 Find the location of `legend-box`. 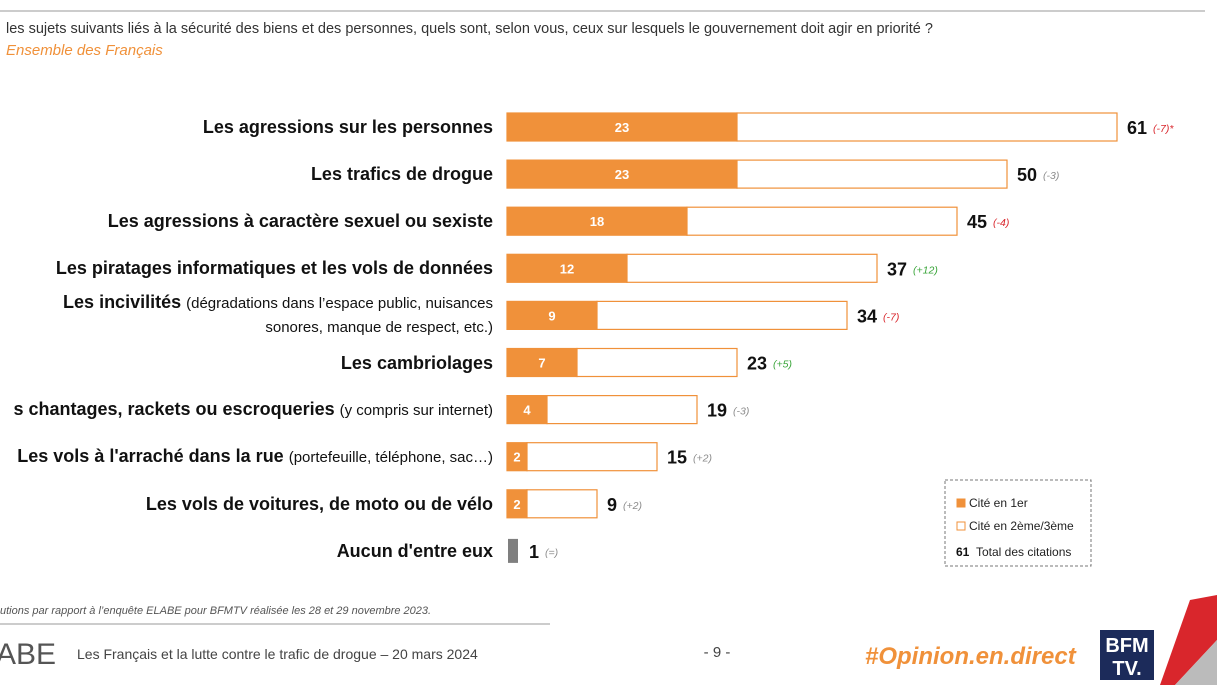

legend-box is located at coordinates (1018, 523).